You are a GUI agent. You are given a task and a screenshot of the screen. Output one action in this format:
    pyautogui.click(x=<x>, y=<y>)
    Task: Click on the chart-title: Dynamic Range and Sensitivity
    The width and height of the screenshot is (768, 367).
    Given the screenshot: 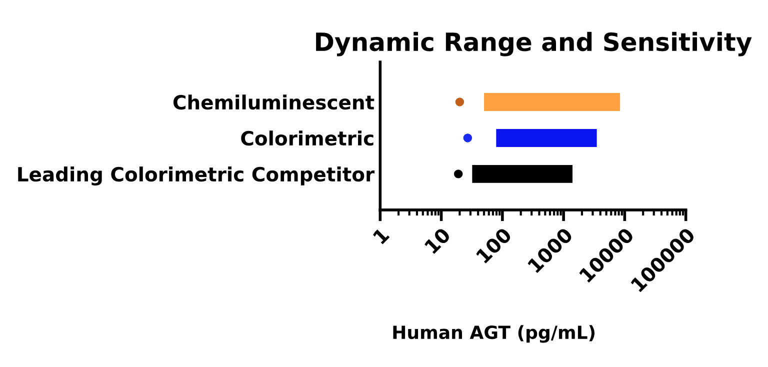 What is the action you would take?
    pyautogui.click(x=534, y=44)
    